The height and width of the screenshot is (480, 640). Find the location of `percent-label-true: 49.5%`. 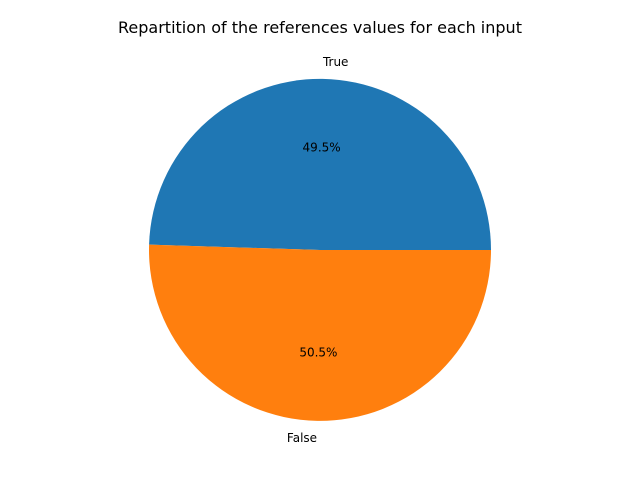

percent-label-true: 49.5% is located at coordinates (322, 147).